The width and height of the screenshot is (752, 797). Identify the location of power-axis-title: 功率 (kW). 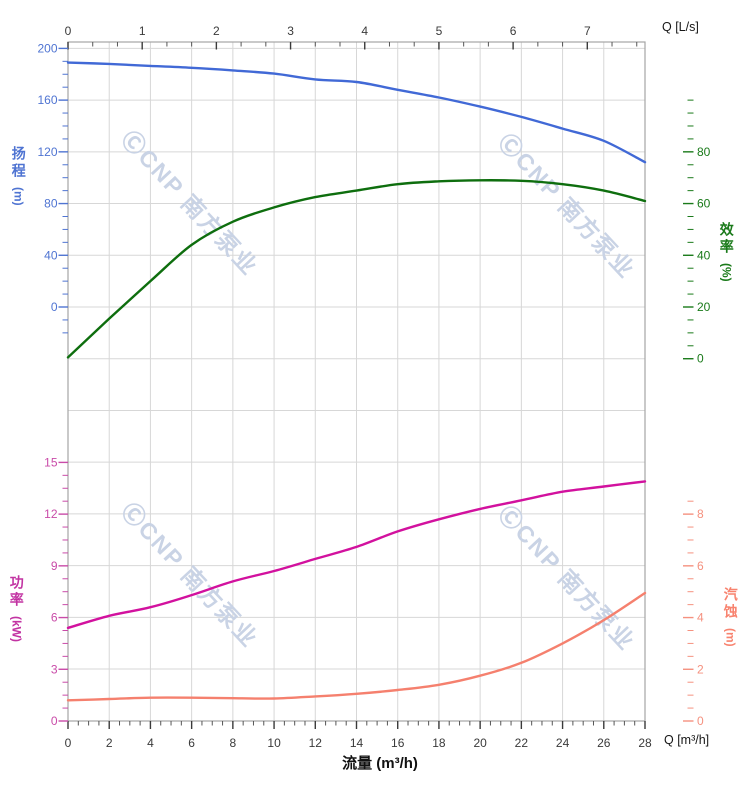
(16, 608).